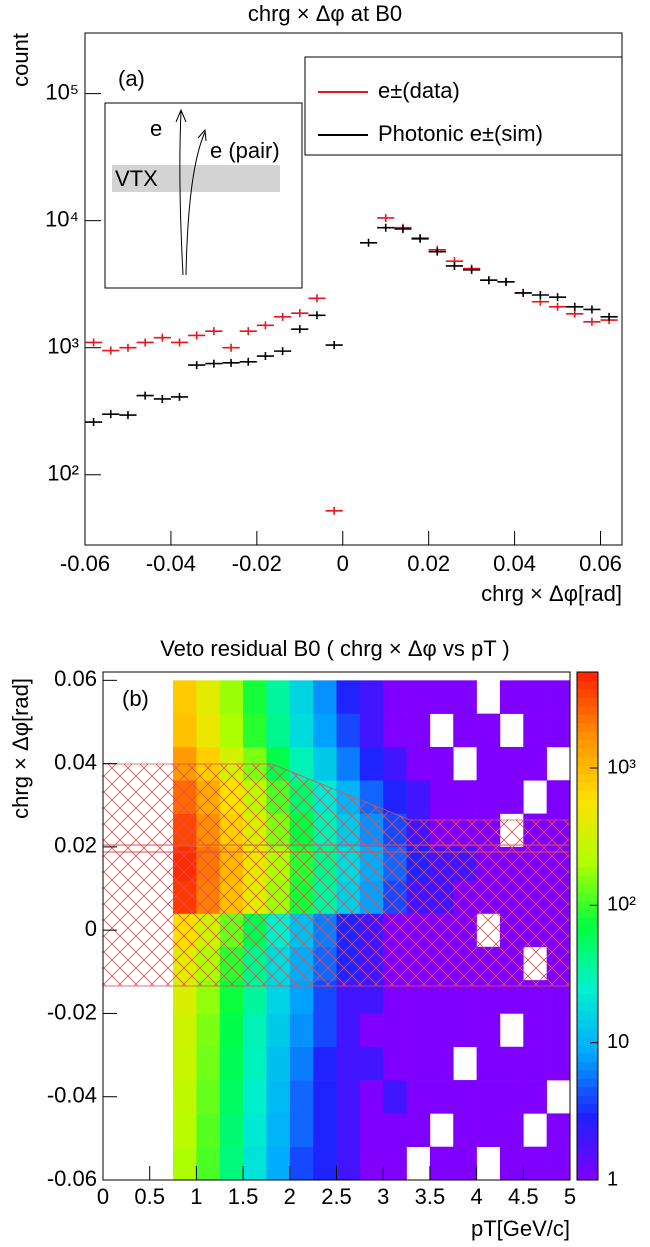 This screenshot has width=650, height=1247. What do you see at coordinates (171, 563) in the screenshot?
I see `x-tick-label: -0.04` at bounding box center [171, 563].